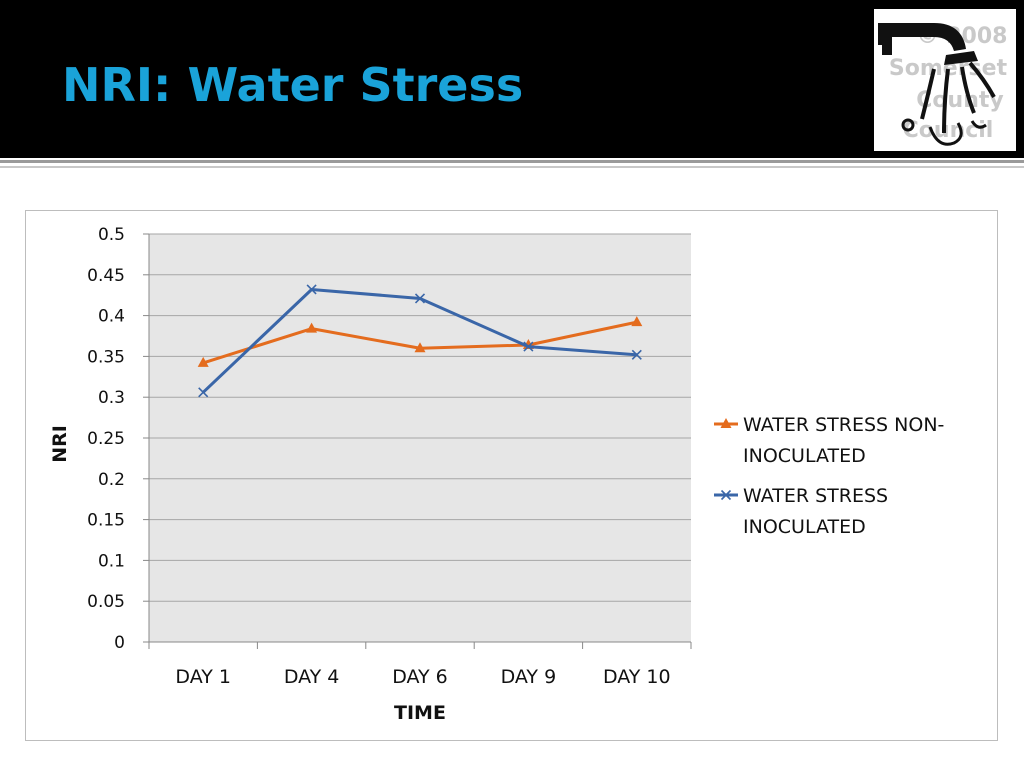 The width and height of the screenshot is (1024, 768). I want to click on title-divider, so click(512, 161).